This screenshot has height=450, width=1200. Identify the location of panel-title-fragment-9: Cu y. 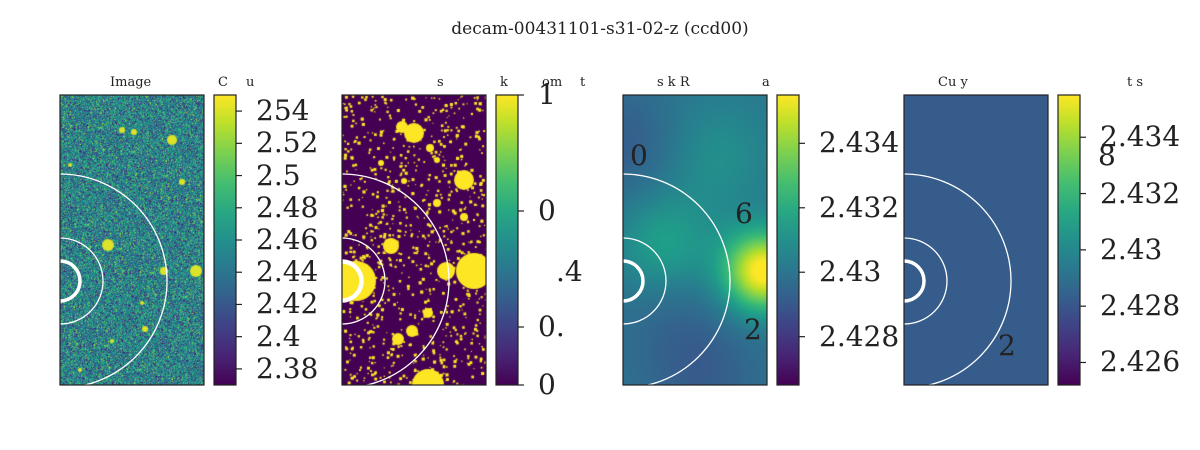
(953, 82).